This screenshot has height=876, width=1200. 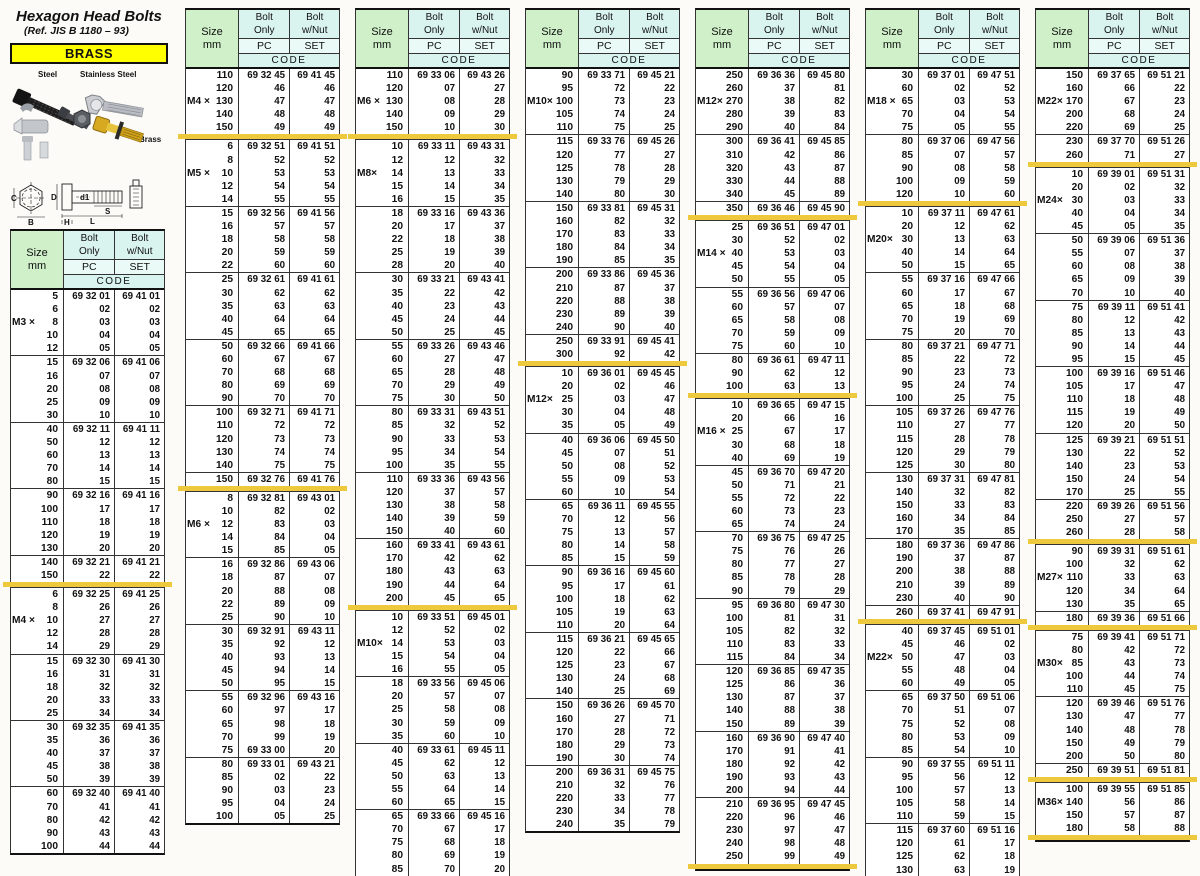 What do you see at coordinates (263, 128) in the screenshot?
I see `pc-code-cell: 49` at bounding box center [263, 128].